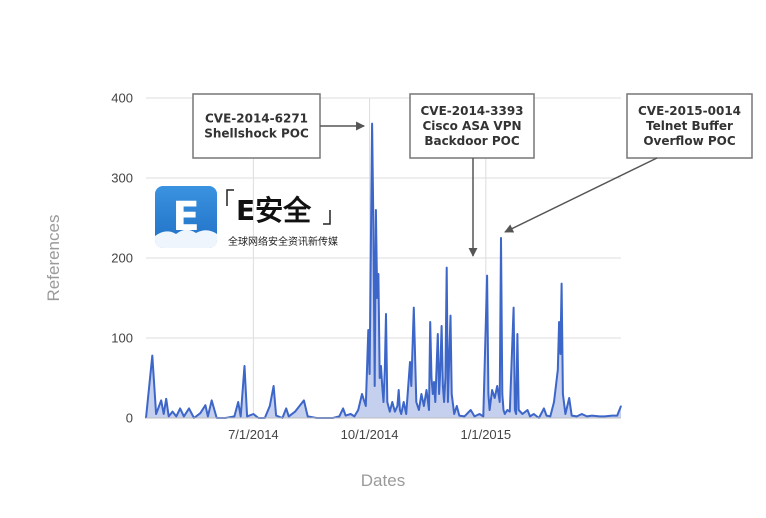  Describe the element at coordinates (581, 195) in the screenshot. I see `annotation-arrow` at that location.